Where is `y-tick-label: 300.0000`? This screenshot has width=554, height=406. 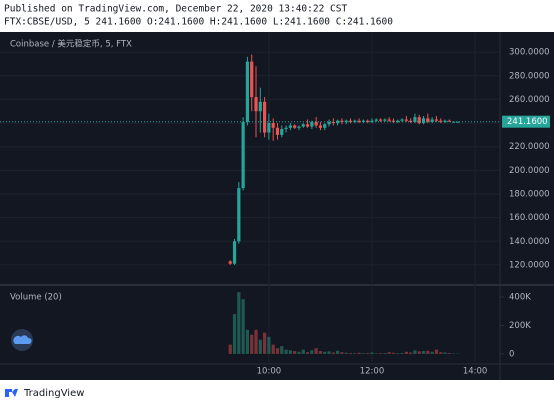
y-tick-label: 300.0000 is located at coordinates (529, 53).